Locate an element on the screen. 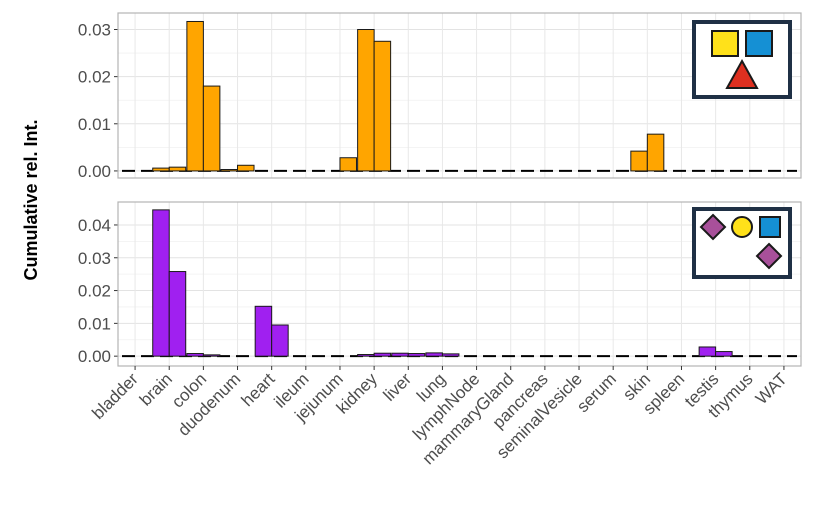 This screenshot has height=506, width=815. x-tick-label-WAT: WAT is located at coordinates (771, 388).